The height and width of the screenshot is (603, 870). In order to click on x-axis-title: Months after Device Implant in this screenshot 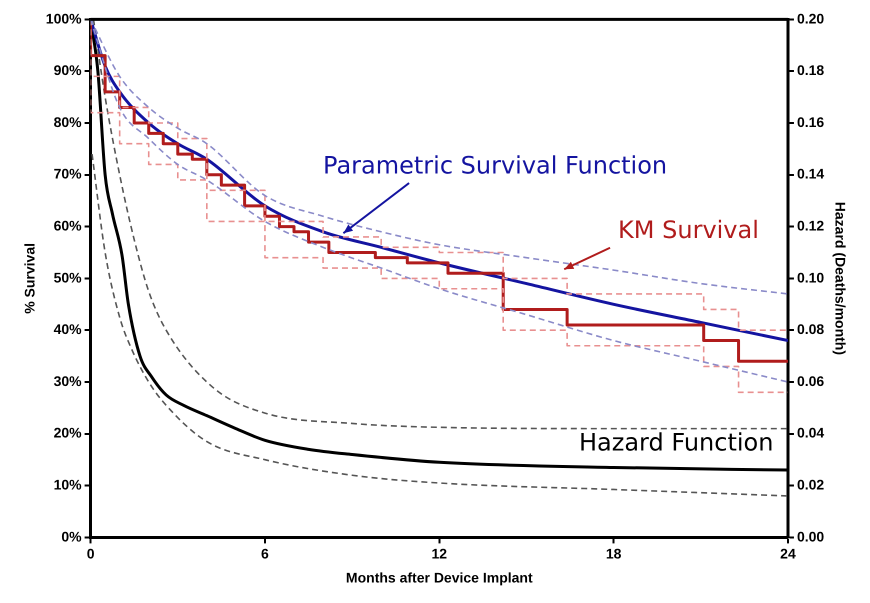, I will do `click(439, 577)`.